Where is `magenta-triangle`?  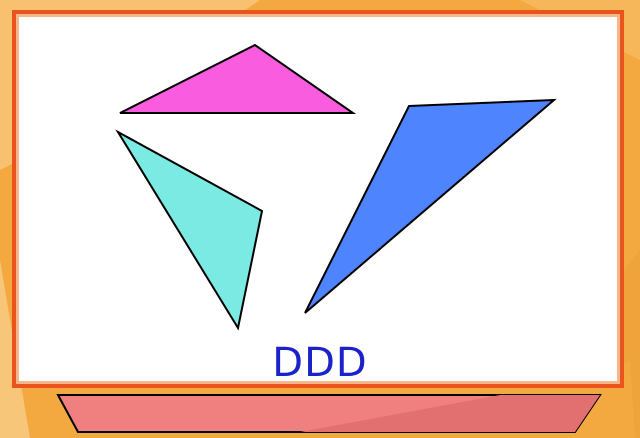 magenta-triangle is located at coordinates (238, 78).